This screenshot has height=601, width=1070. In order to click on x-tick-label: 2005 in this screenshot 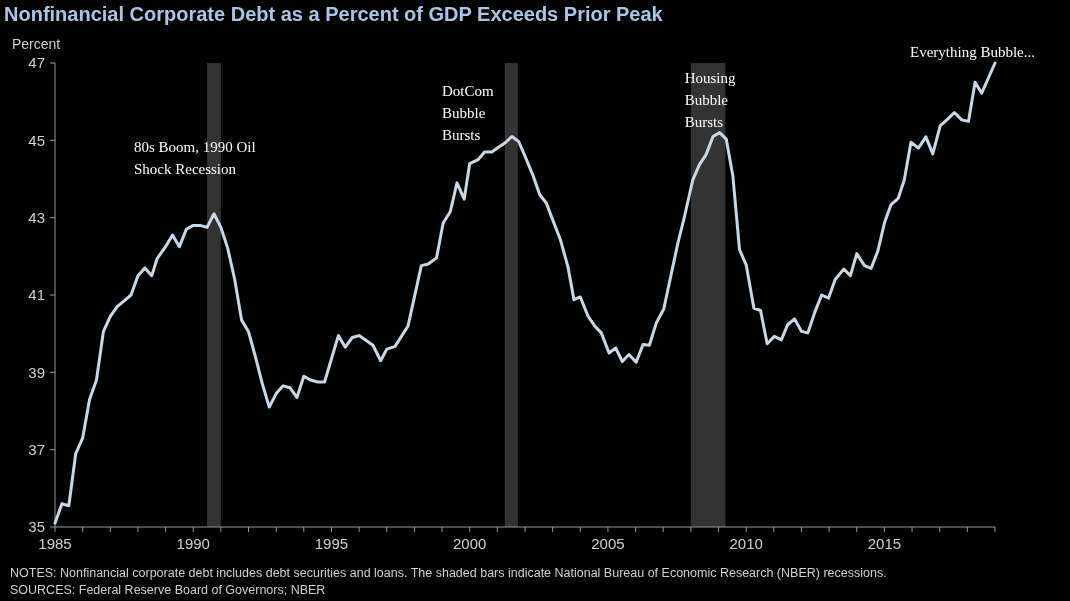, I will do `click(608, 543)`.